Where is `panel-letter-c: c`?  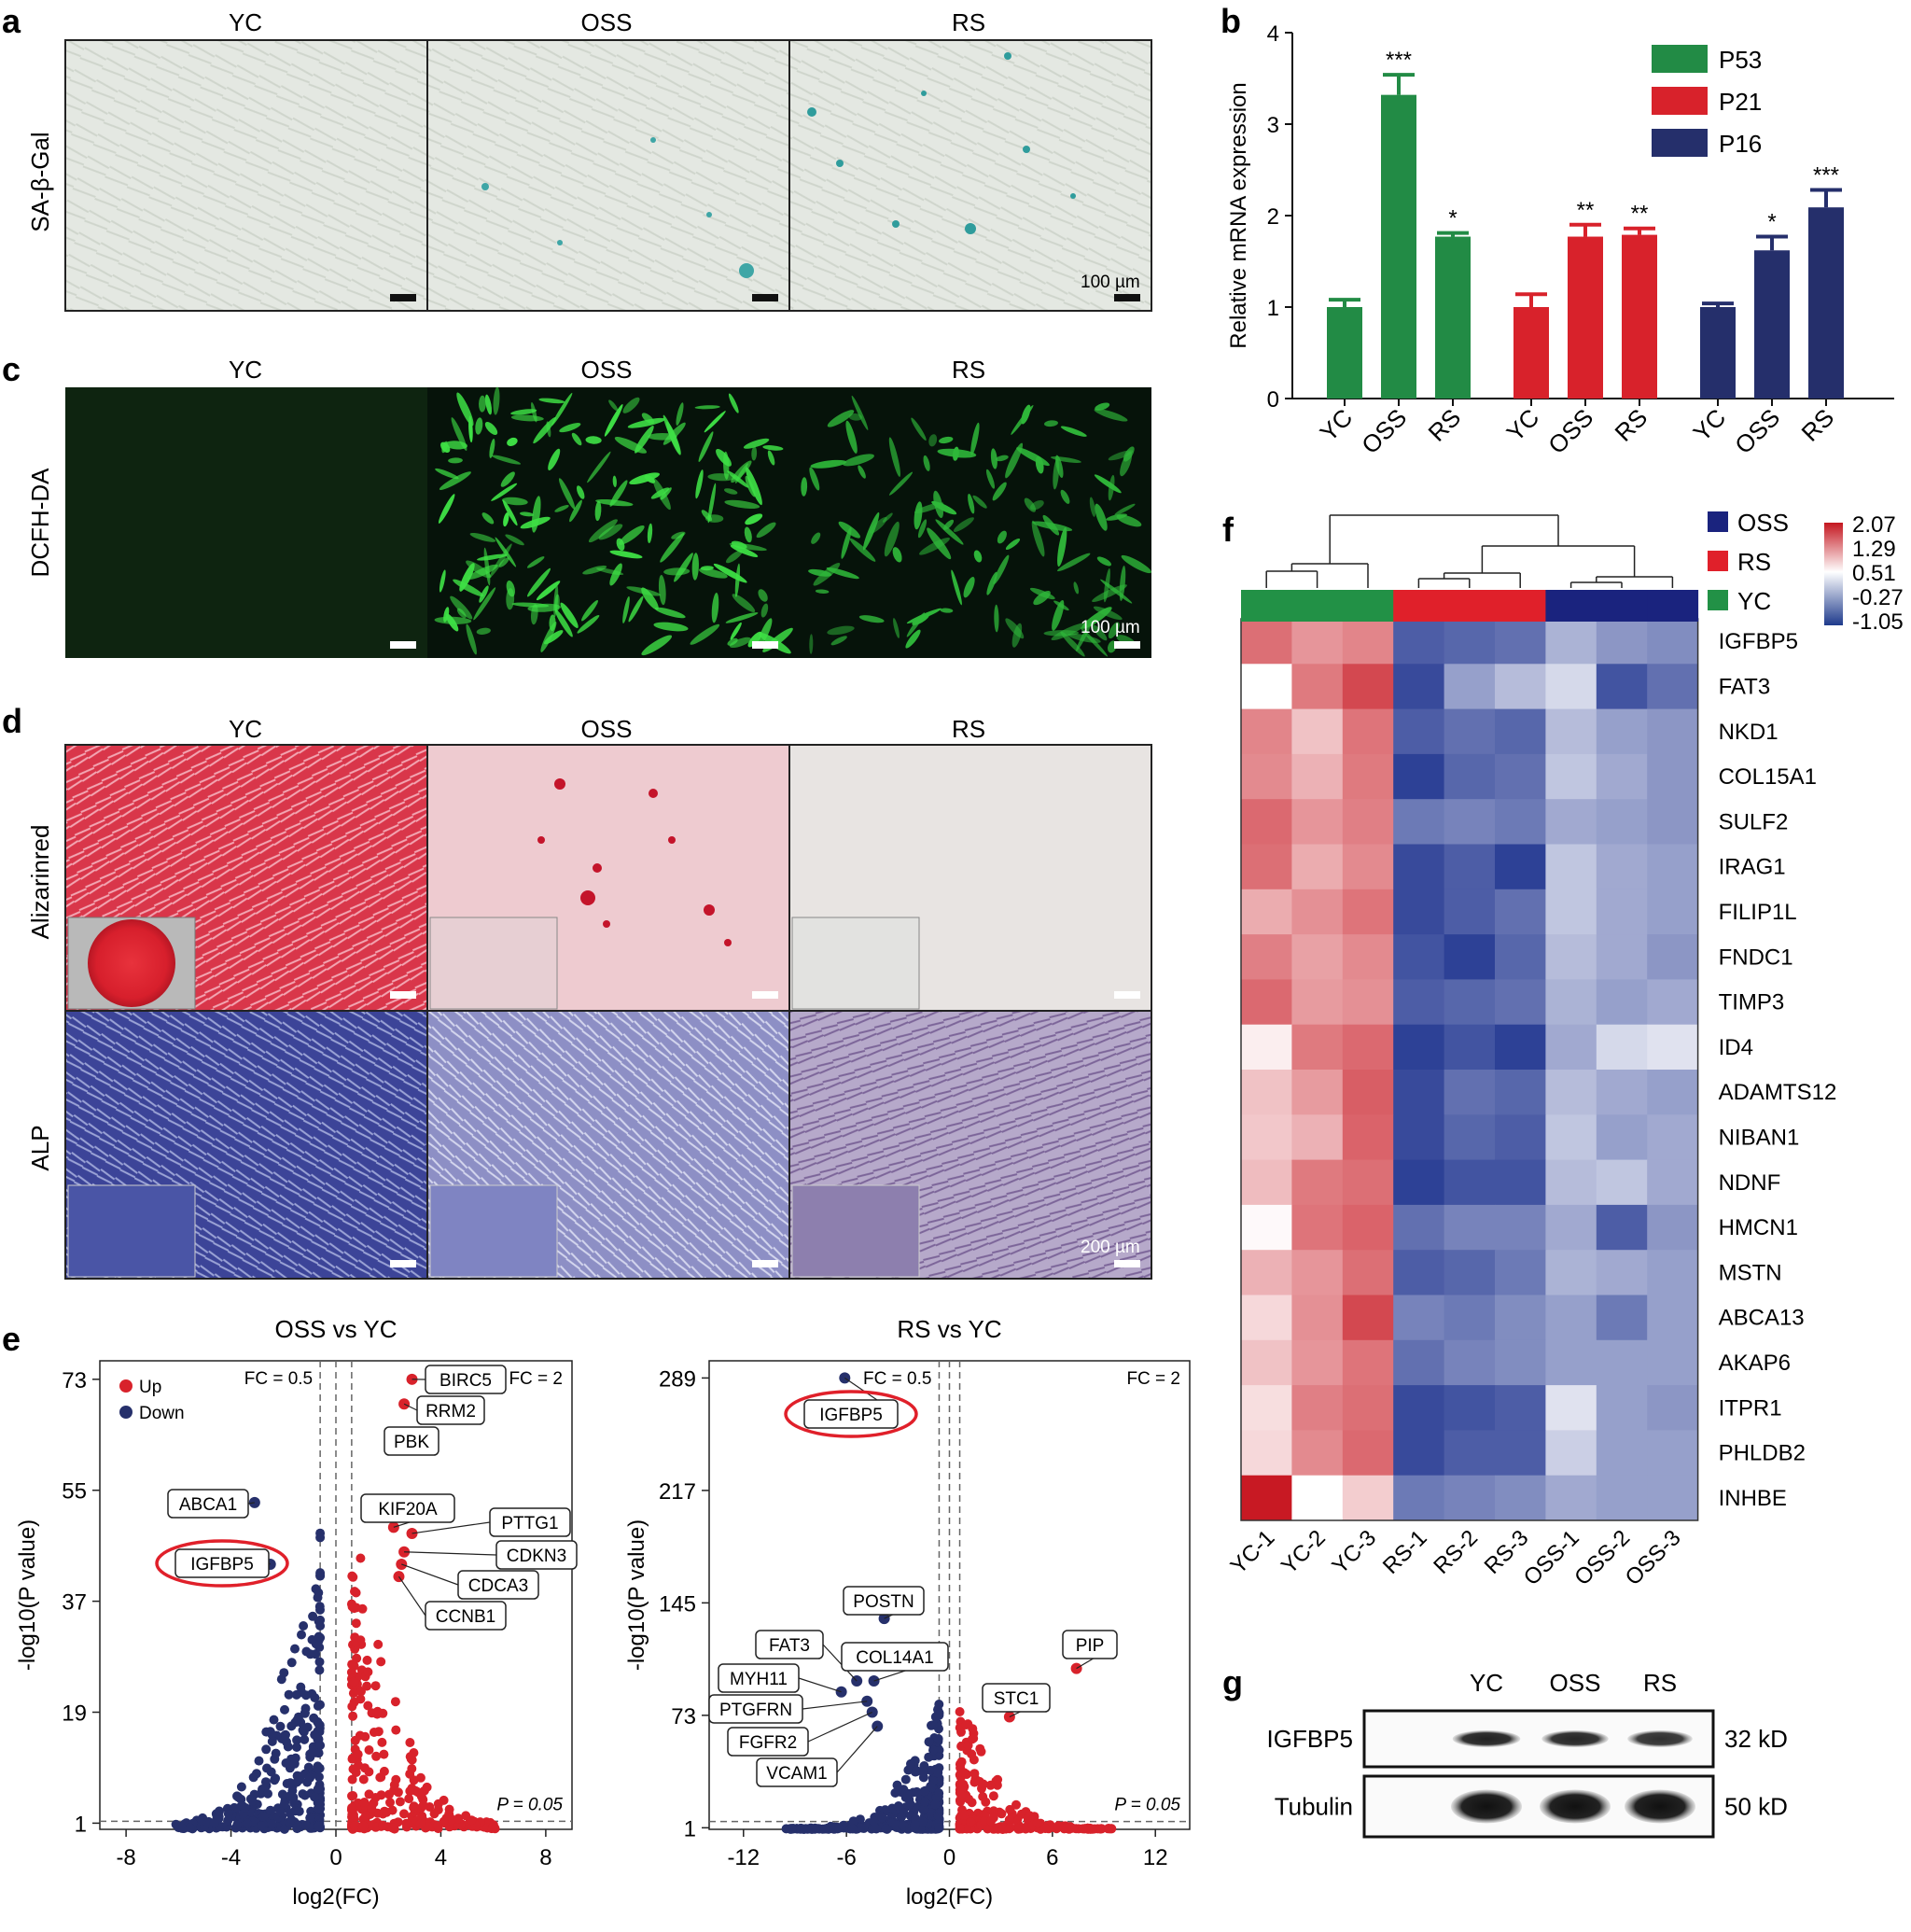
panel-letter-c: c is located at coordinates (12, 369).